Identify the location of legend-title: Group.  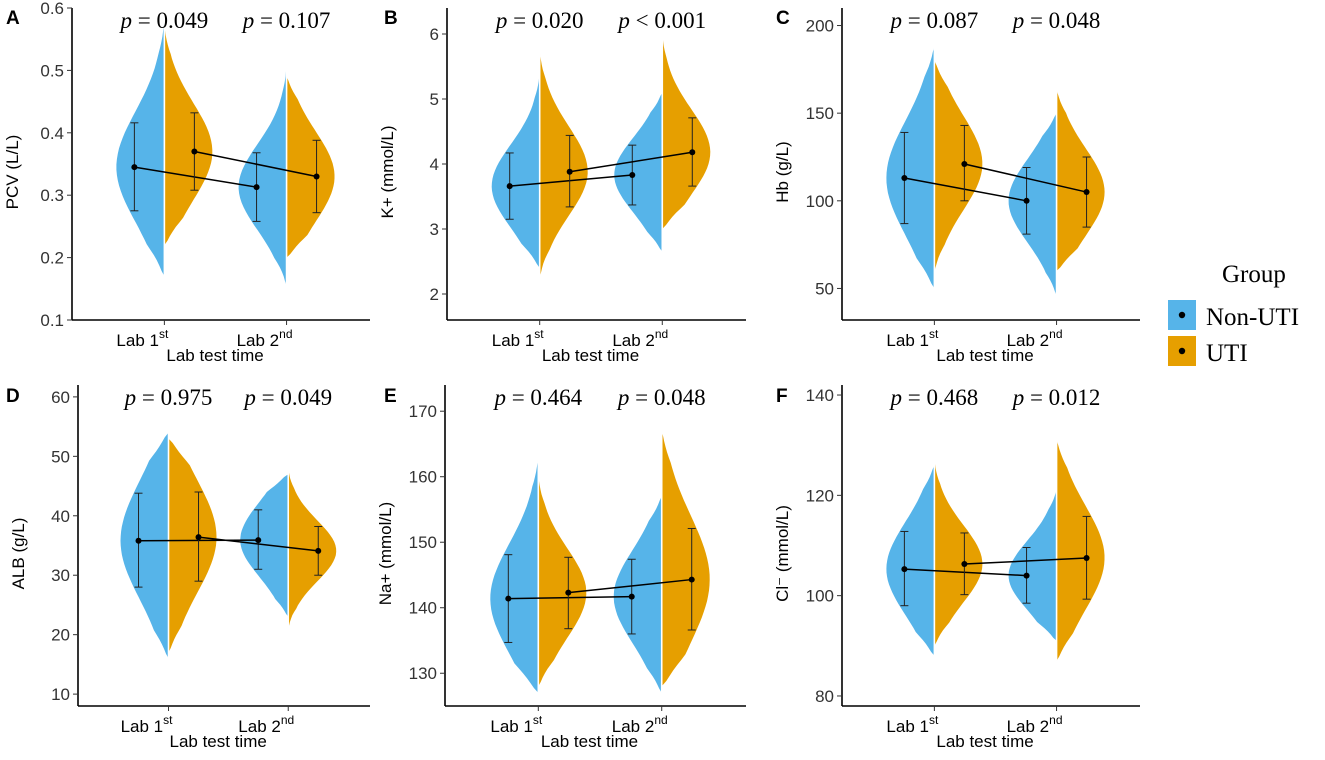
(1254, 274).